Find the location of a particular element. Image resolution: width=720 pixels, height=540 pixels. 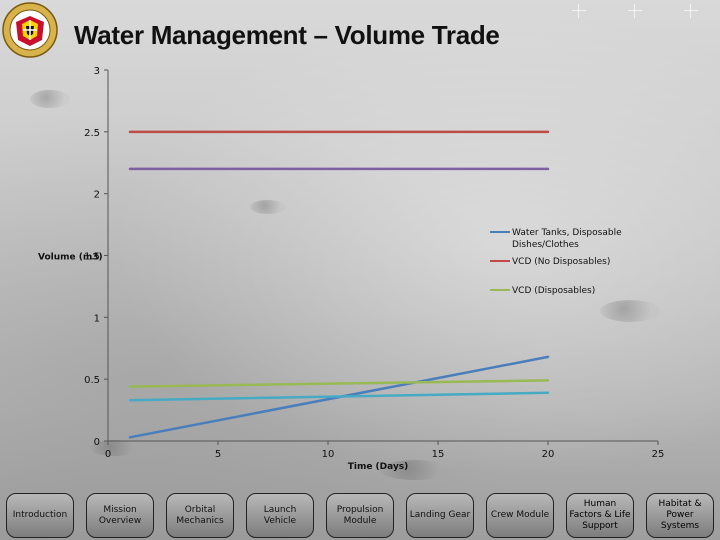

x-tick-label: 0 is located at coordinates (108, 454).